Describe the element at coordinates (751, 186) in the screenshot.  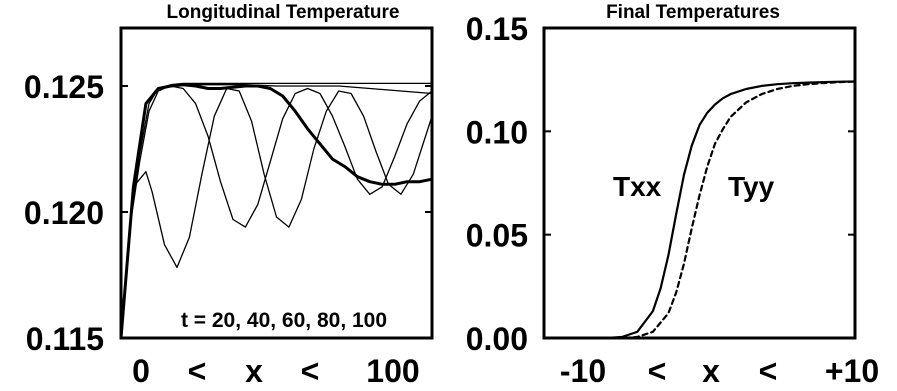
I see `series-label-tyy: Tyy` at that location.